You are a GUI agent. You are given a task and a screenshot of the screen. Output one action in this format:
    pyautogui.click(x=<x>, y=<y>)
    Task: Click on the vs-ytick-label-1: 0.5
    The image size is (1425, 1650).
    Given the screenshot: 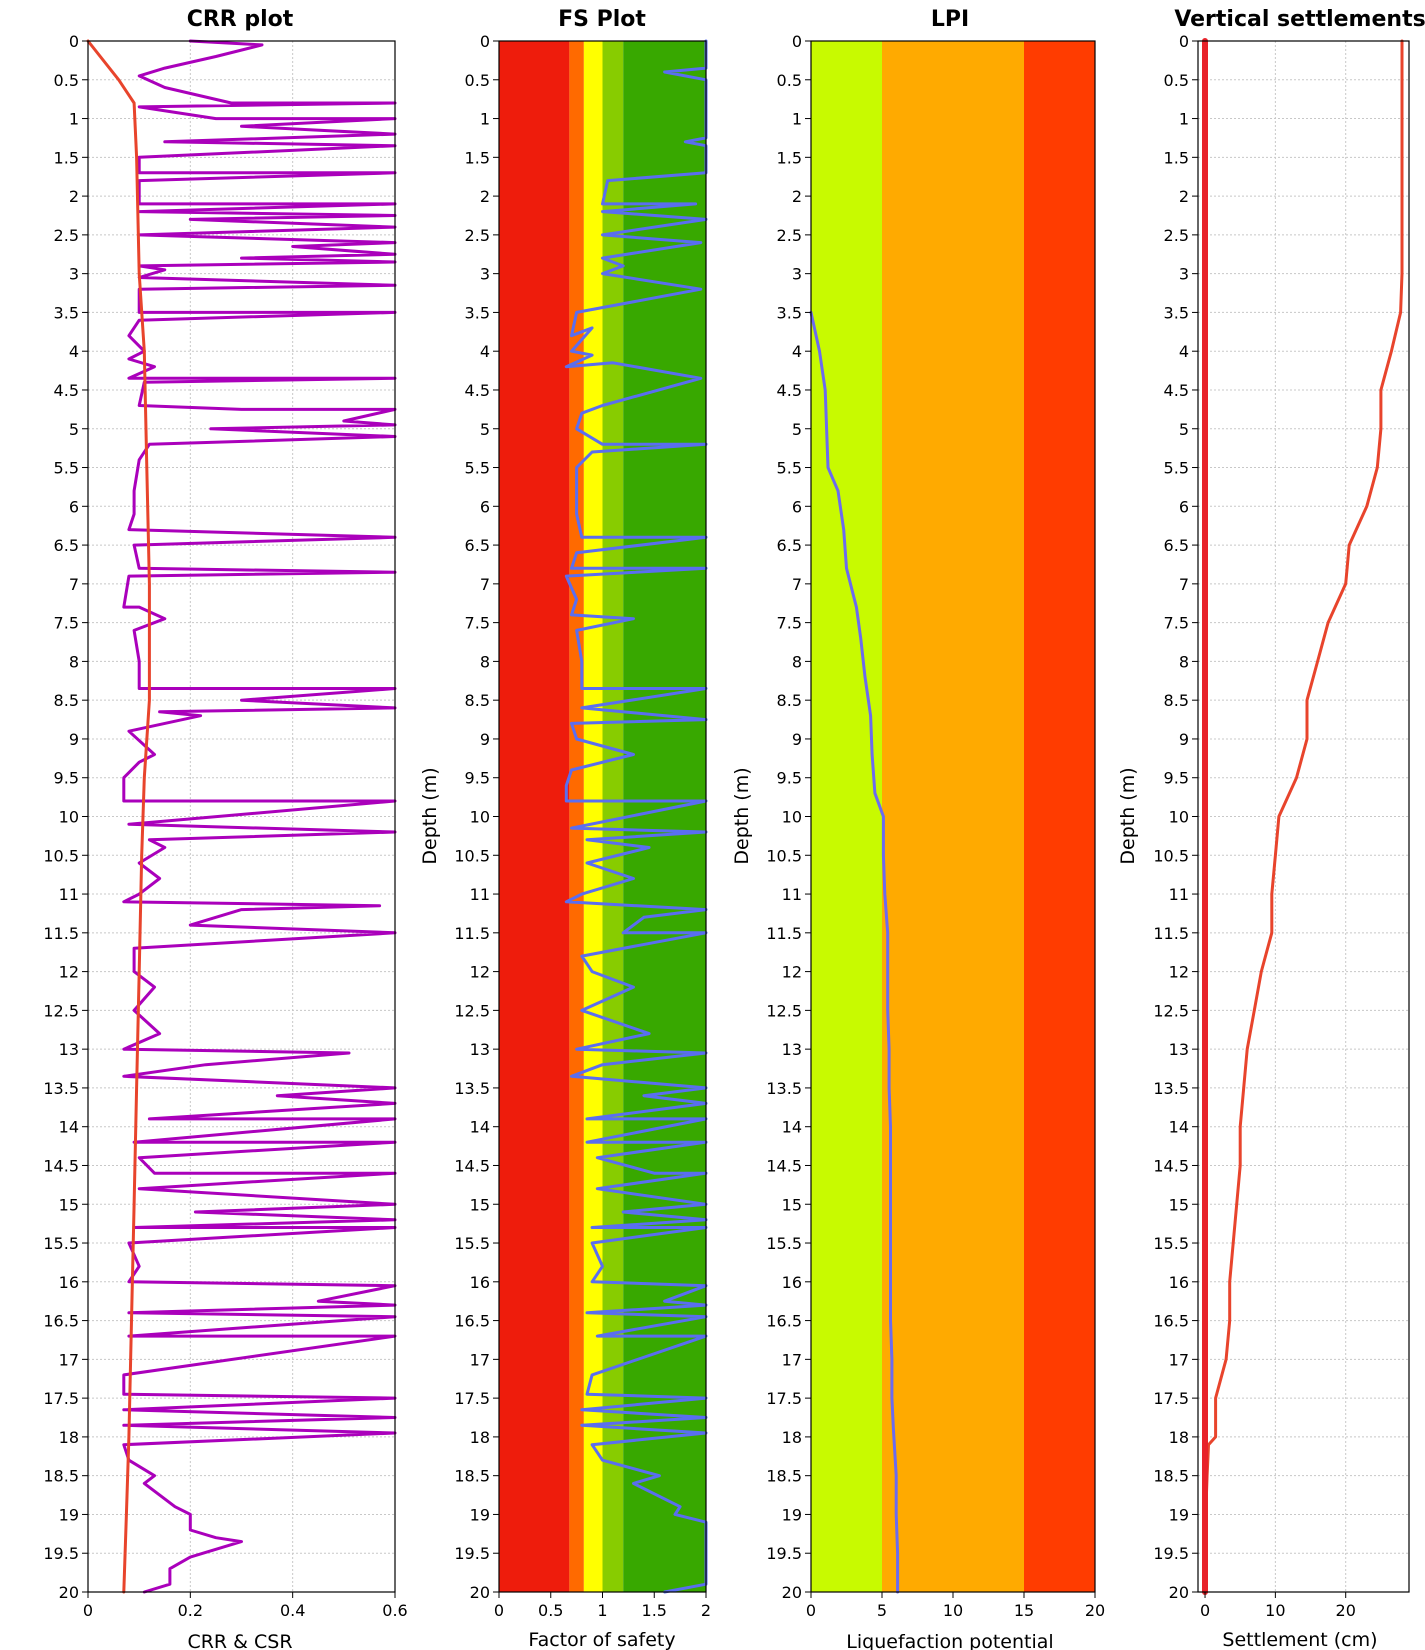 What is the action you would take?
    pyautogui.click(x=1176, y=80)
    